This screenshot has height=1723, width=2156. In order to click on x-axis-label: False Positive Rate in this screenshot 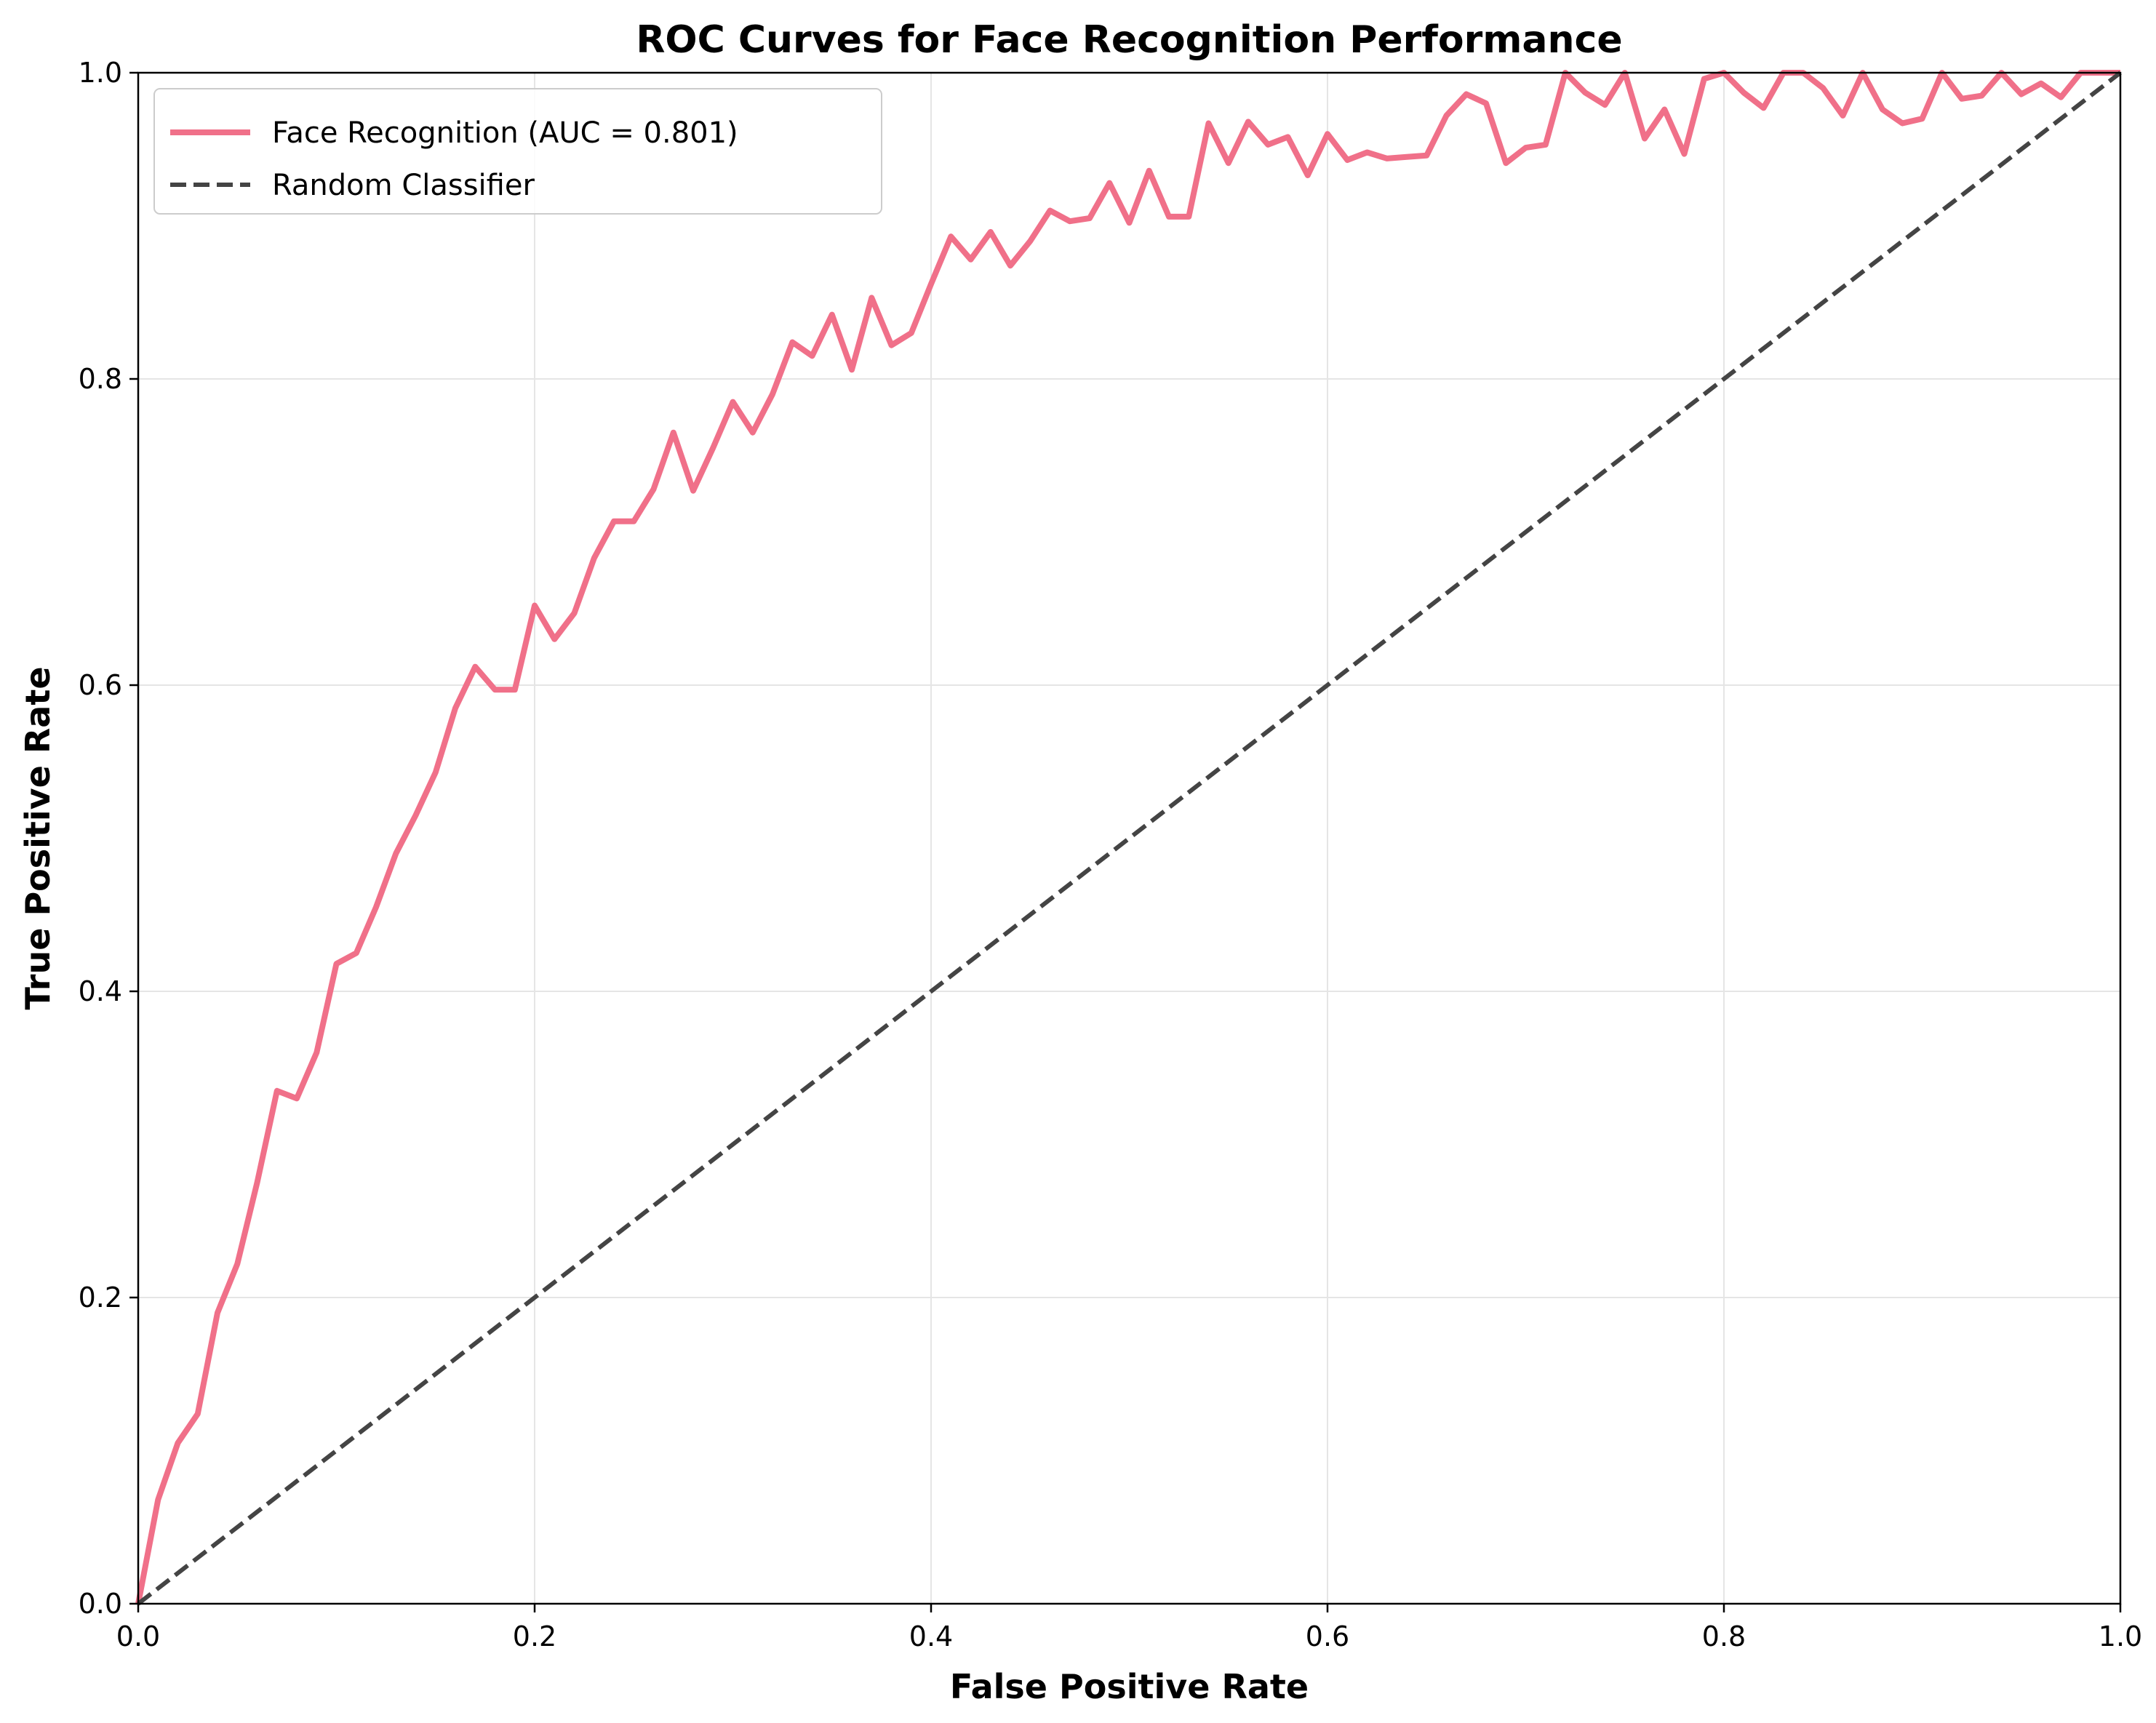, I will do `click(1129, 1686)`.